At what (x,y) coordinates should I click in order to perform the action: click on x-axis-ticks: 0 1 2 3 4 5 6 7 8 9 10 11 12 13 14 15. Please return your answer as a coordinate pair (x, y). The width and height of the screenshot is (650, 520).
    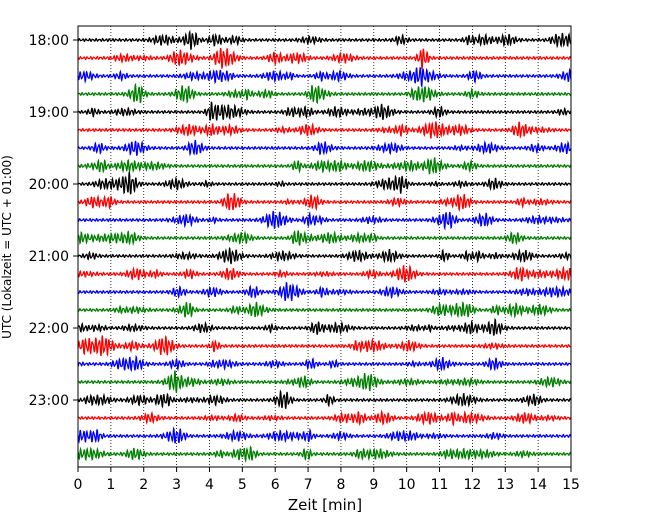
    Looking at the image, I should click on (327, 480).